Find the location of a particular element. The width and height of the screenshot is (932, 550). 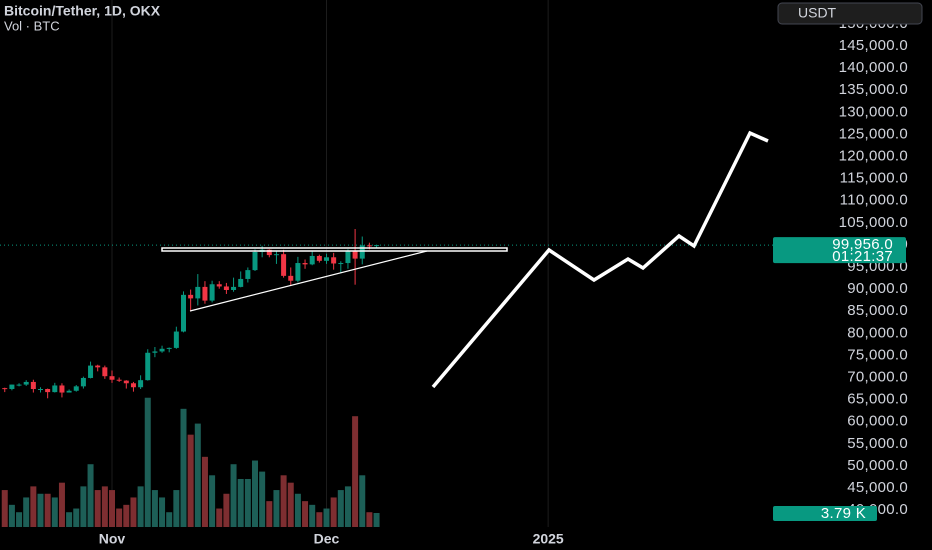

horizontal-zone is located at coordinates (334, 249).